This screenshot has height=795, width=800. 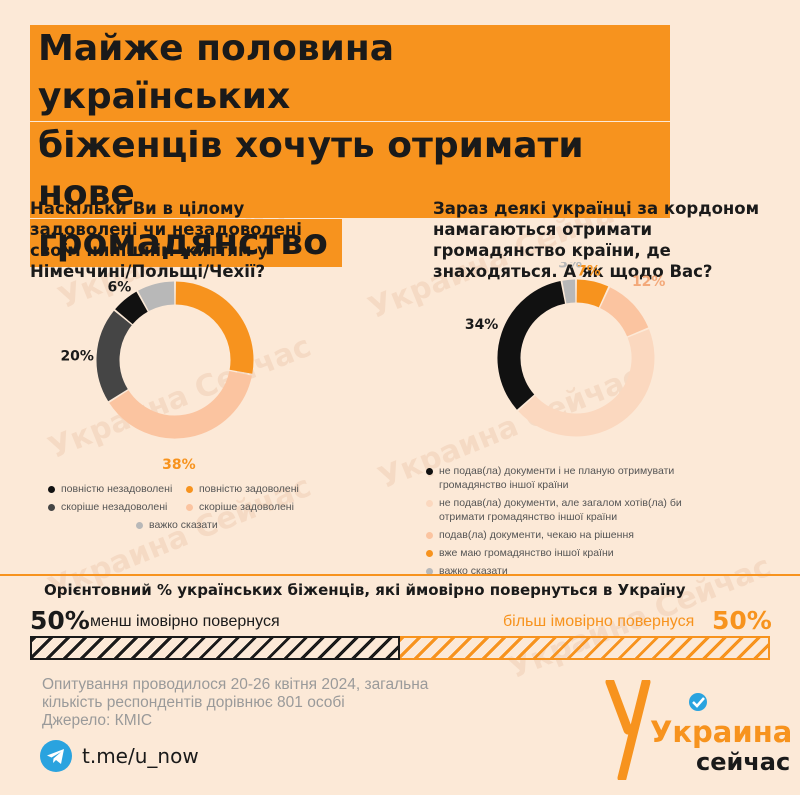 What do you see at coordinates (120, 287) in the screenshot?
I see `slice-label: 6%` at bounding box center [120, 287].